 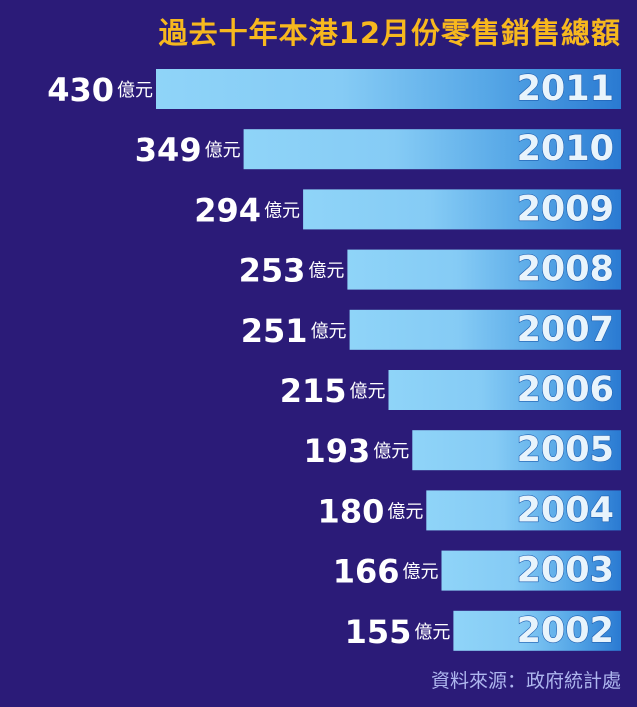 I want to click on source-note: 資料來源：政府統計處, so click(x=525, y=681).